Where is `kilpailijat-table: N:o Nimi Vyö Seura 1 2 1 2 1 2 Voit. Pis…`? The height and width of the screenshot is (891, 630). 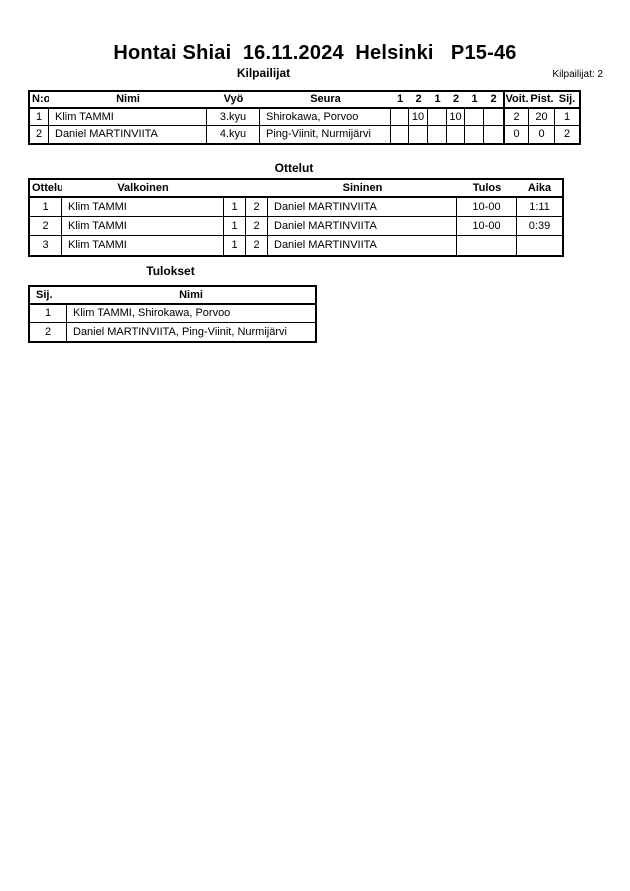
kilpailijat-table: N:o Nimi Vyö Seura 1 2 1 2 1 2 Voit. Pis… is located at coordinates (304, 117).